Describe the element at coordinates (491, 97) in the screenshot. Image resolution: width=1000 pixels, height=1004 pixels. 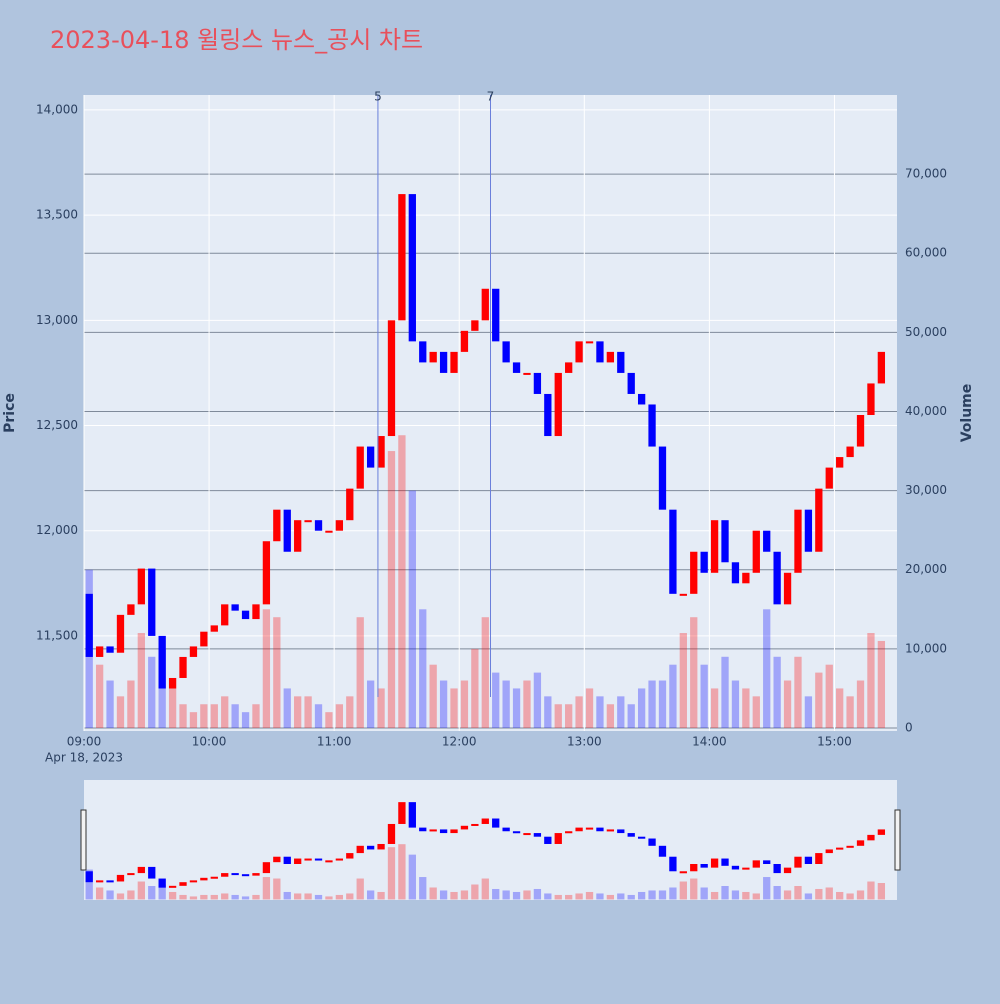
I see `annotation-label: 7` at that location.